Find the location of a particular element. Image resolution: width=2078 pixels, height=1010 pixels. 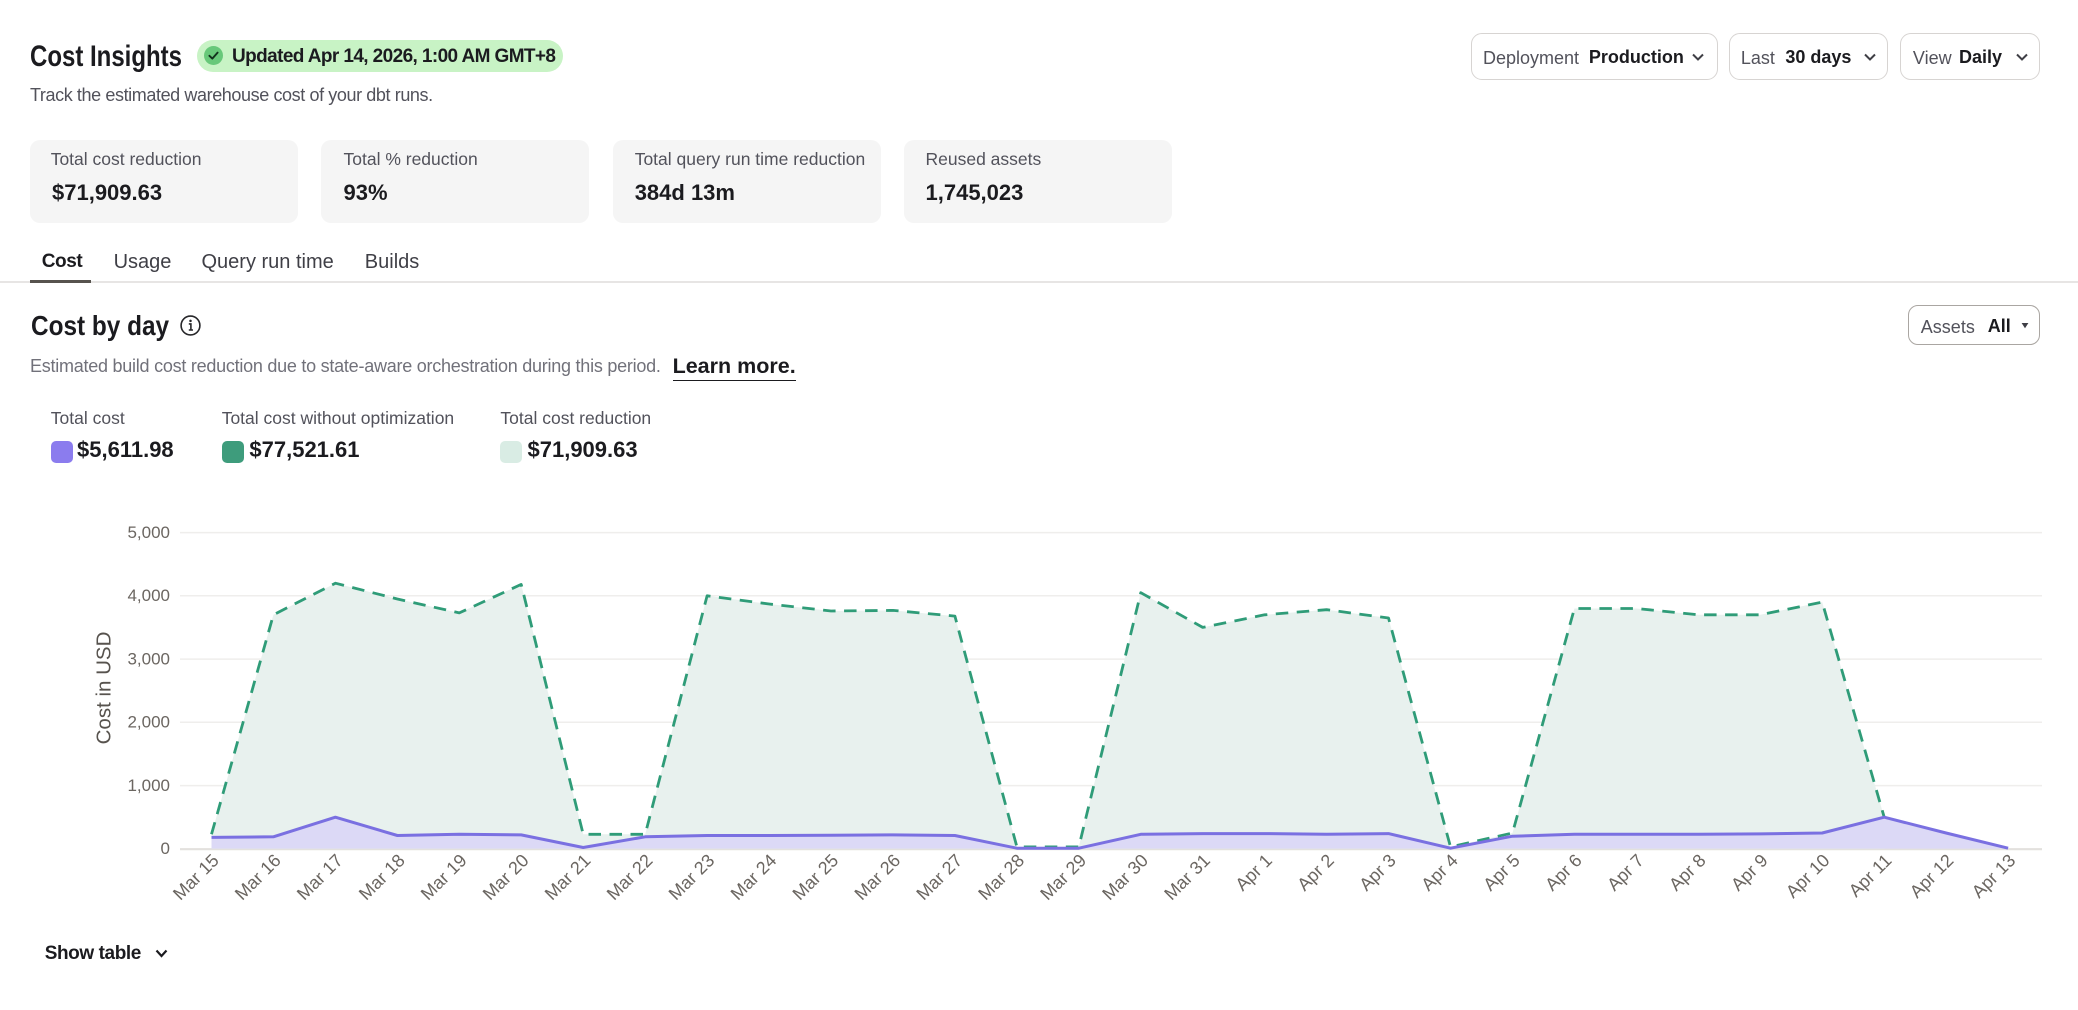

svg-text: Apr 8 is located at coordinates (1687, 872).